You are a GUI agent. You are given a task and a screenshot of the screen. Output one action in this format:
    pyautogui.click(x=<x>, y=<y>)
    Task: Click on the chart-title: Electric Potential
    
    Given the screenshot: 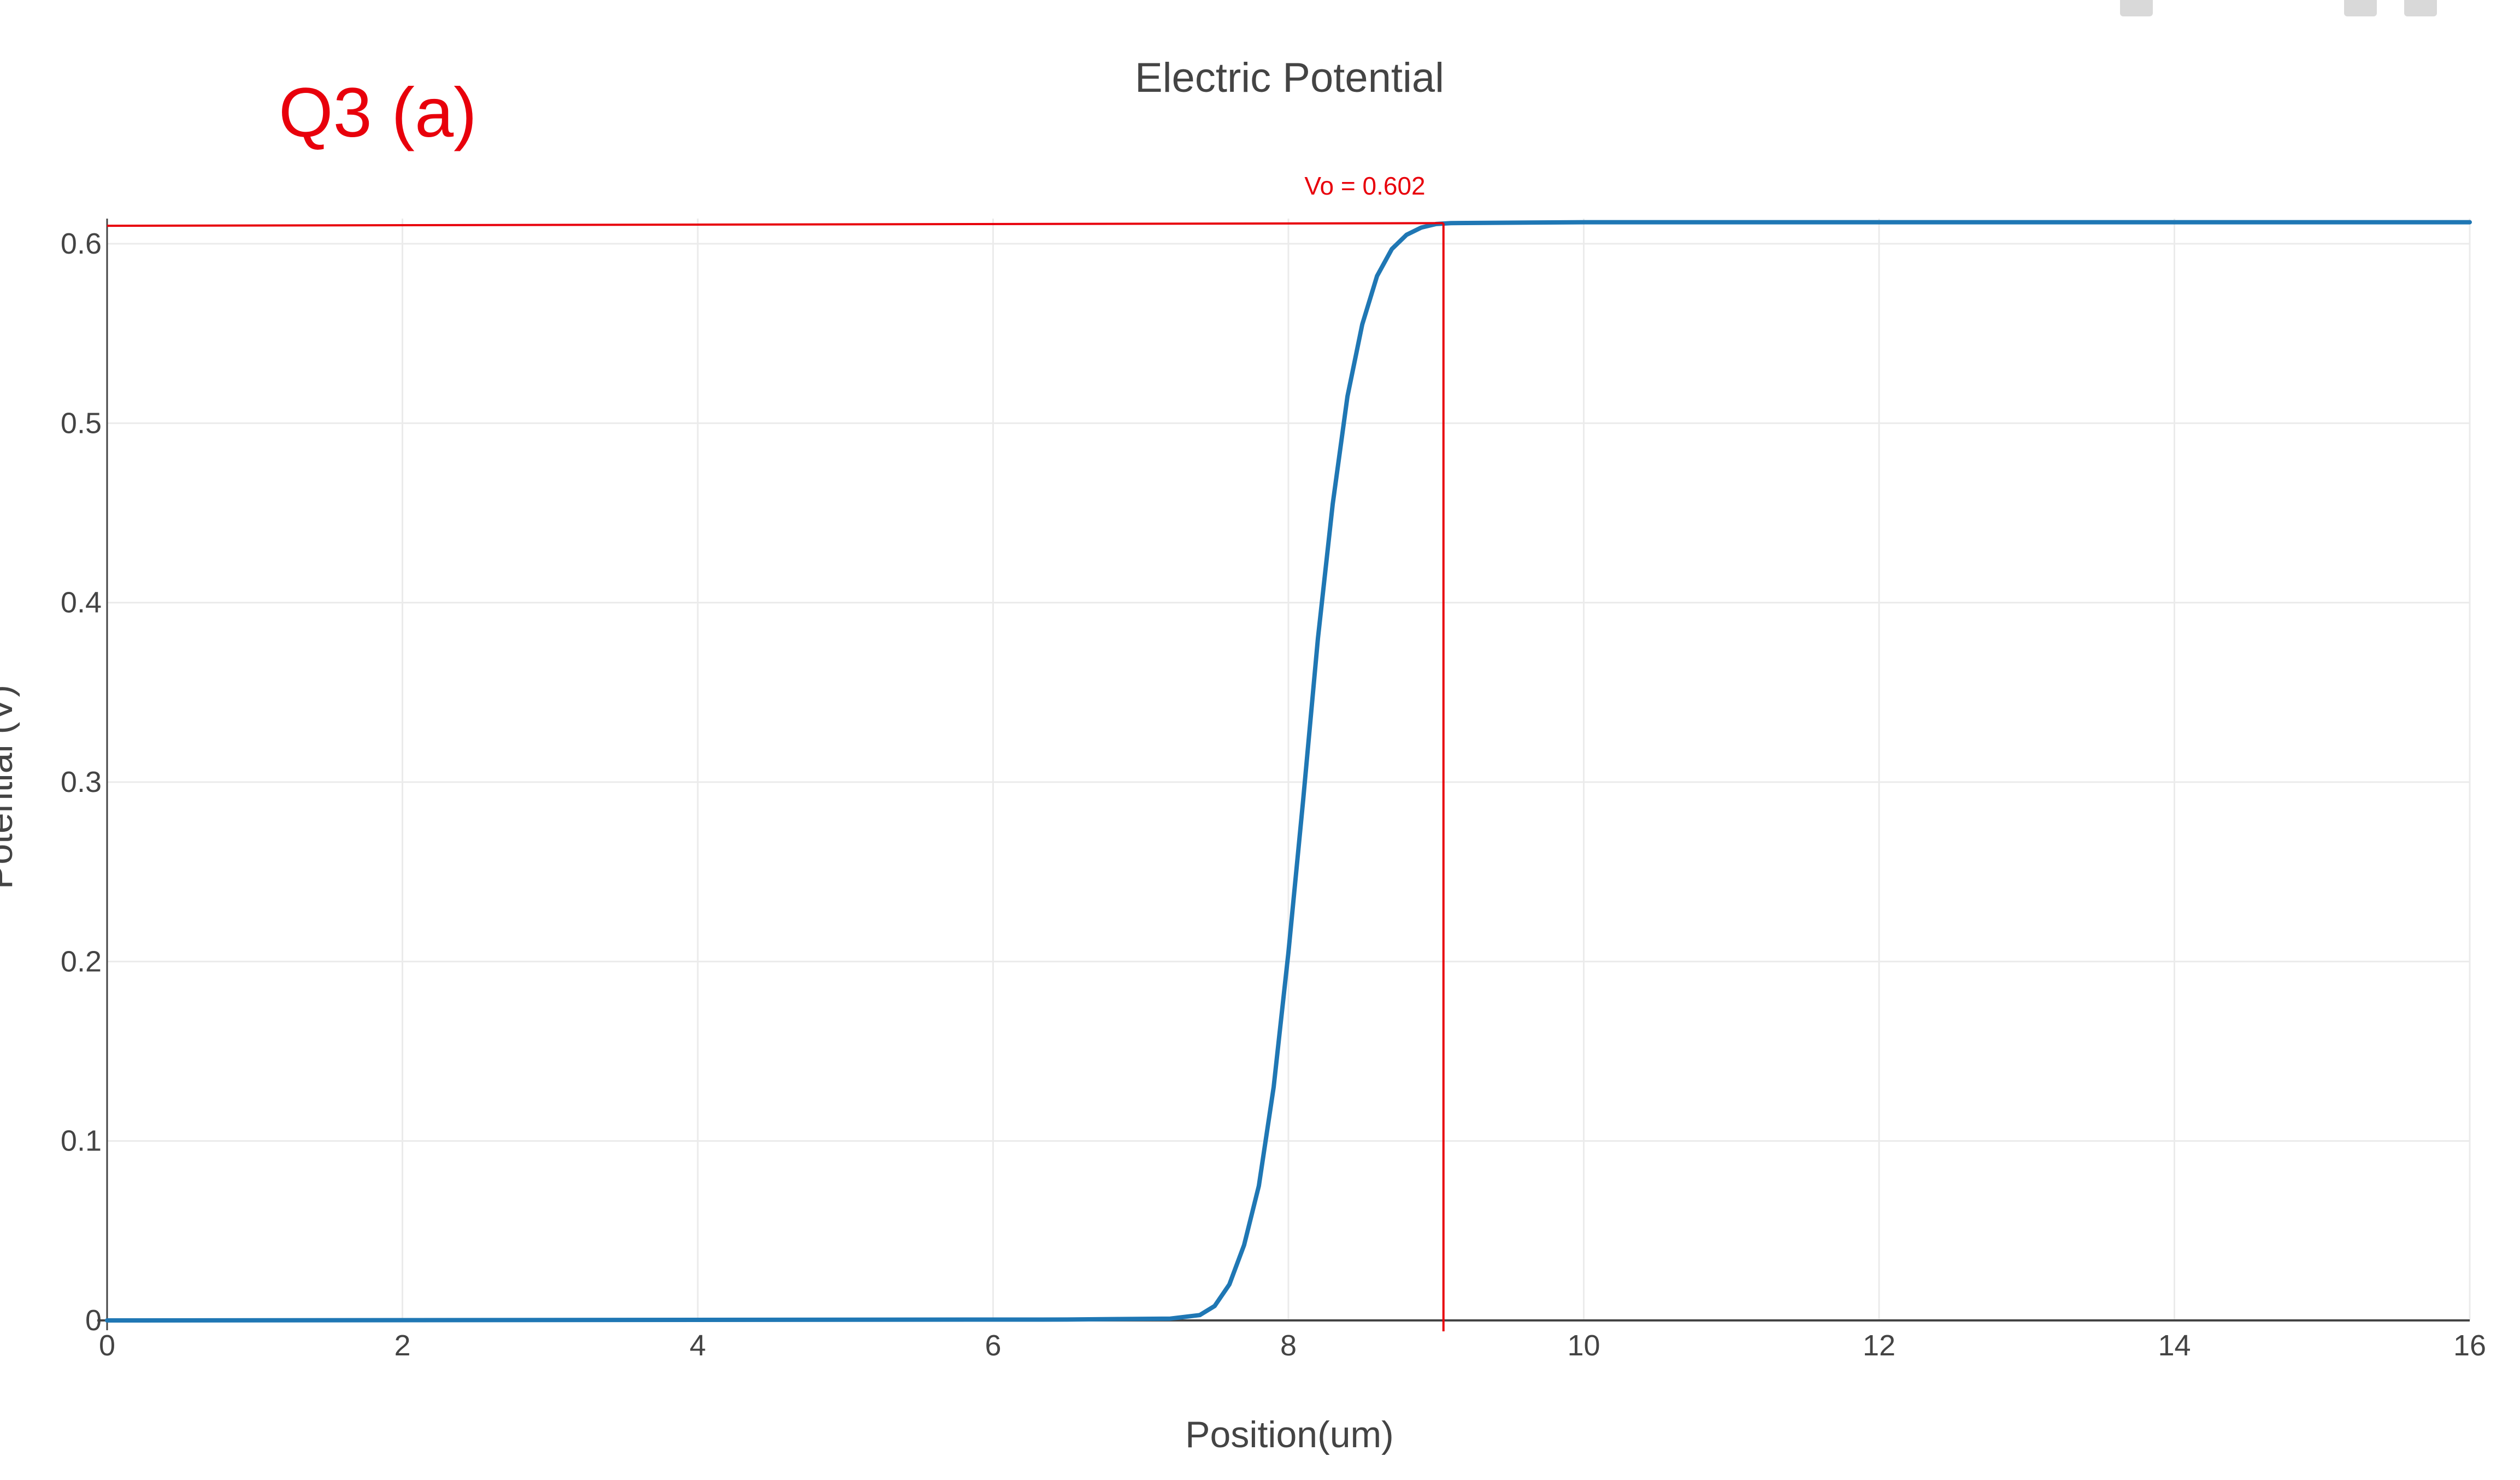 What is the action you would take?
    pyautogui.click(x=1289, y=78)
    